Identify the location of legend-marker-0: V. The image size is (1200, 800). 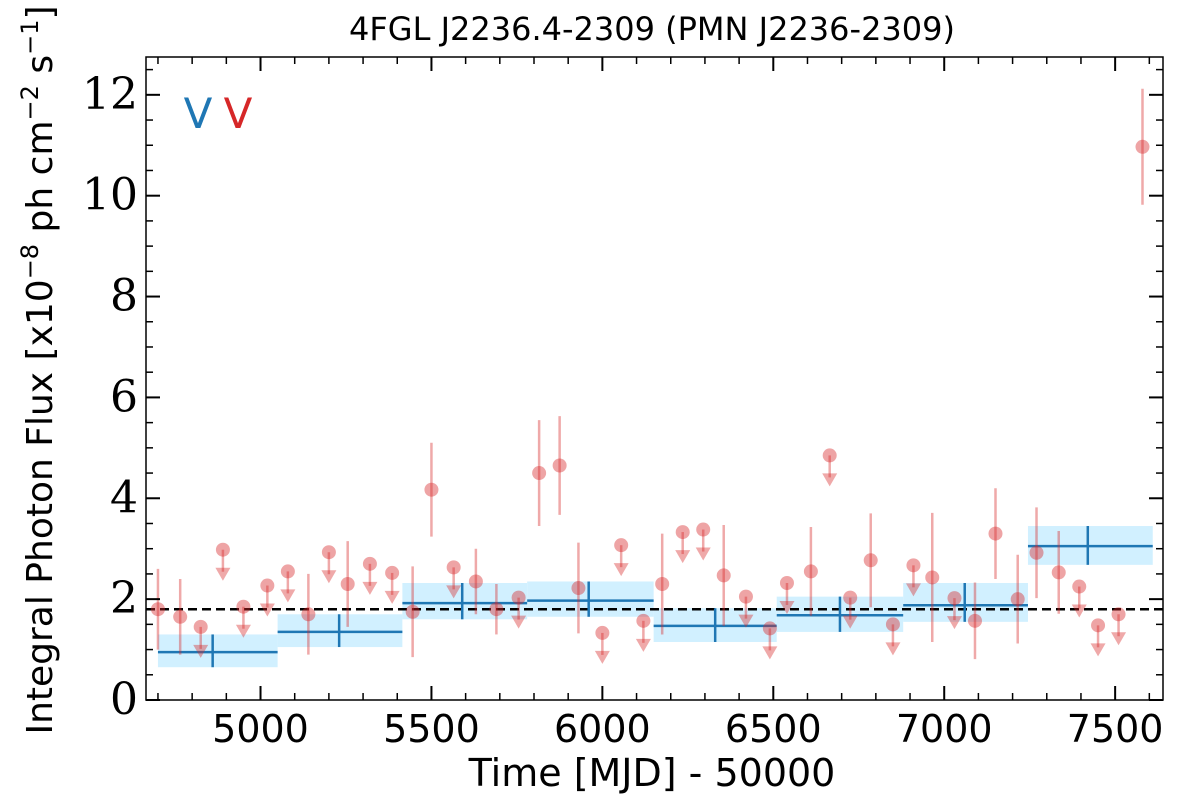
(198, 113).